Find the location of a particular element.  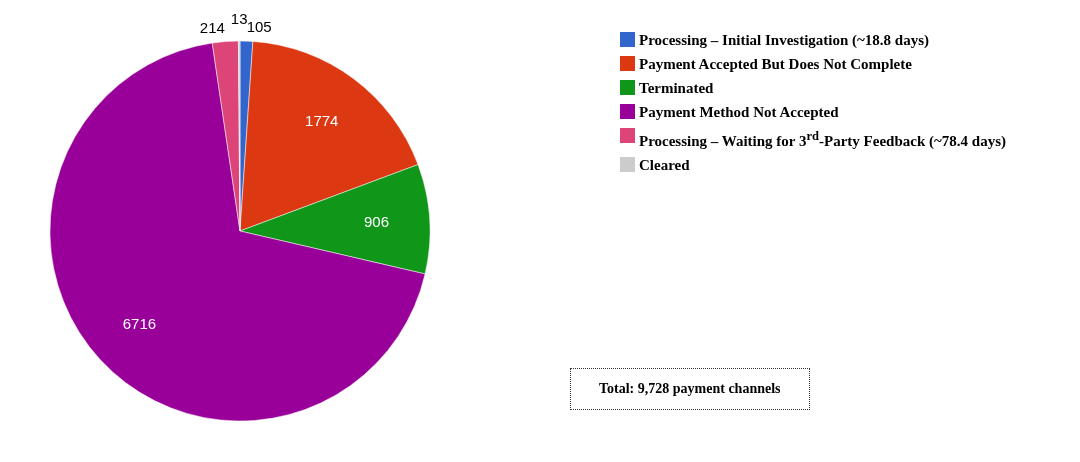

legend-label: Processing – Waiting for 3$^{rd}$-Party Feedback (~78.4 days) is located at coordinates (822, 139).